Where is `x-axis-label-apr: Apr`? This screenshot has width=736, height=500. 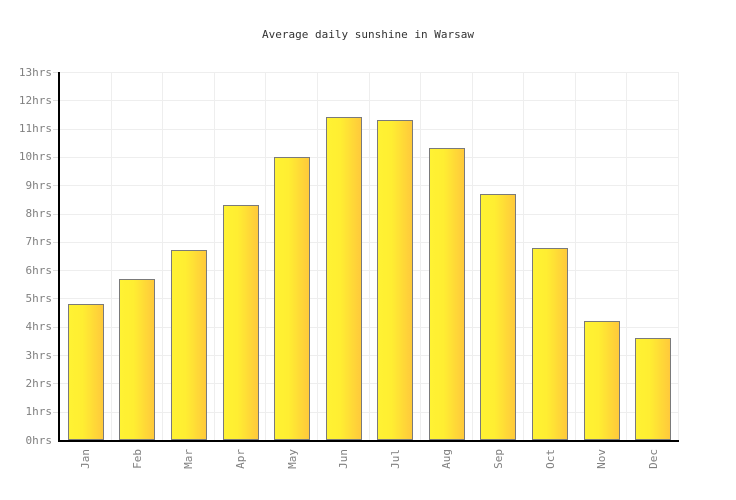 x-axis-label-apr: Apr is located at coordinates (241, 459).